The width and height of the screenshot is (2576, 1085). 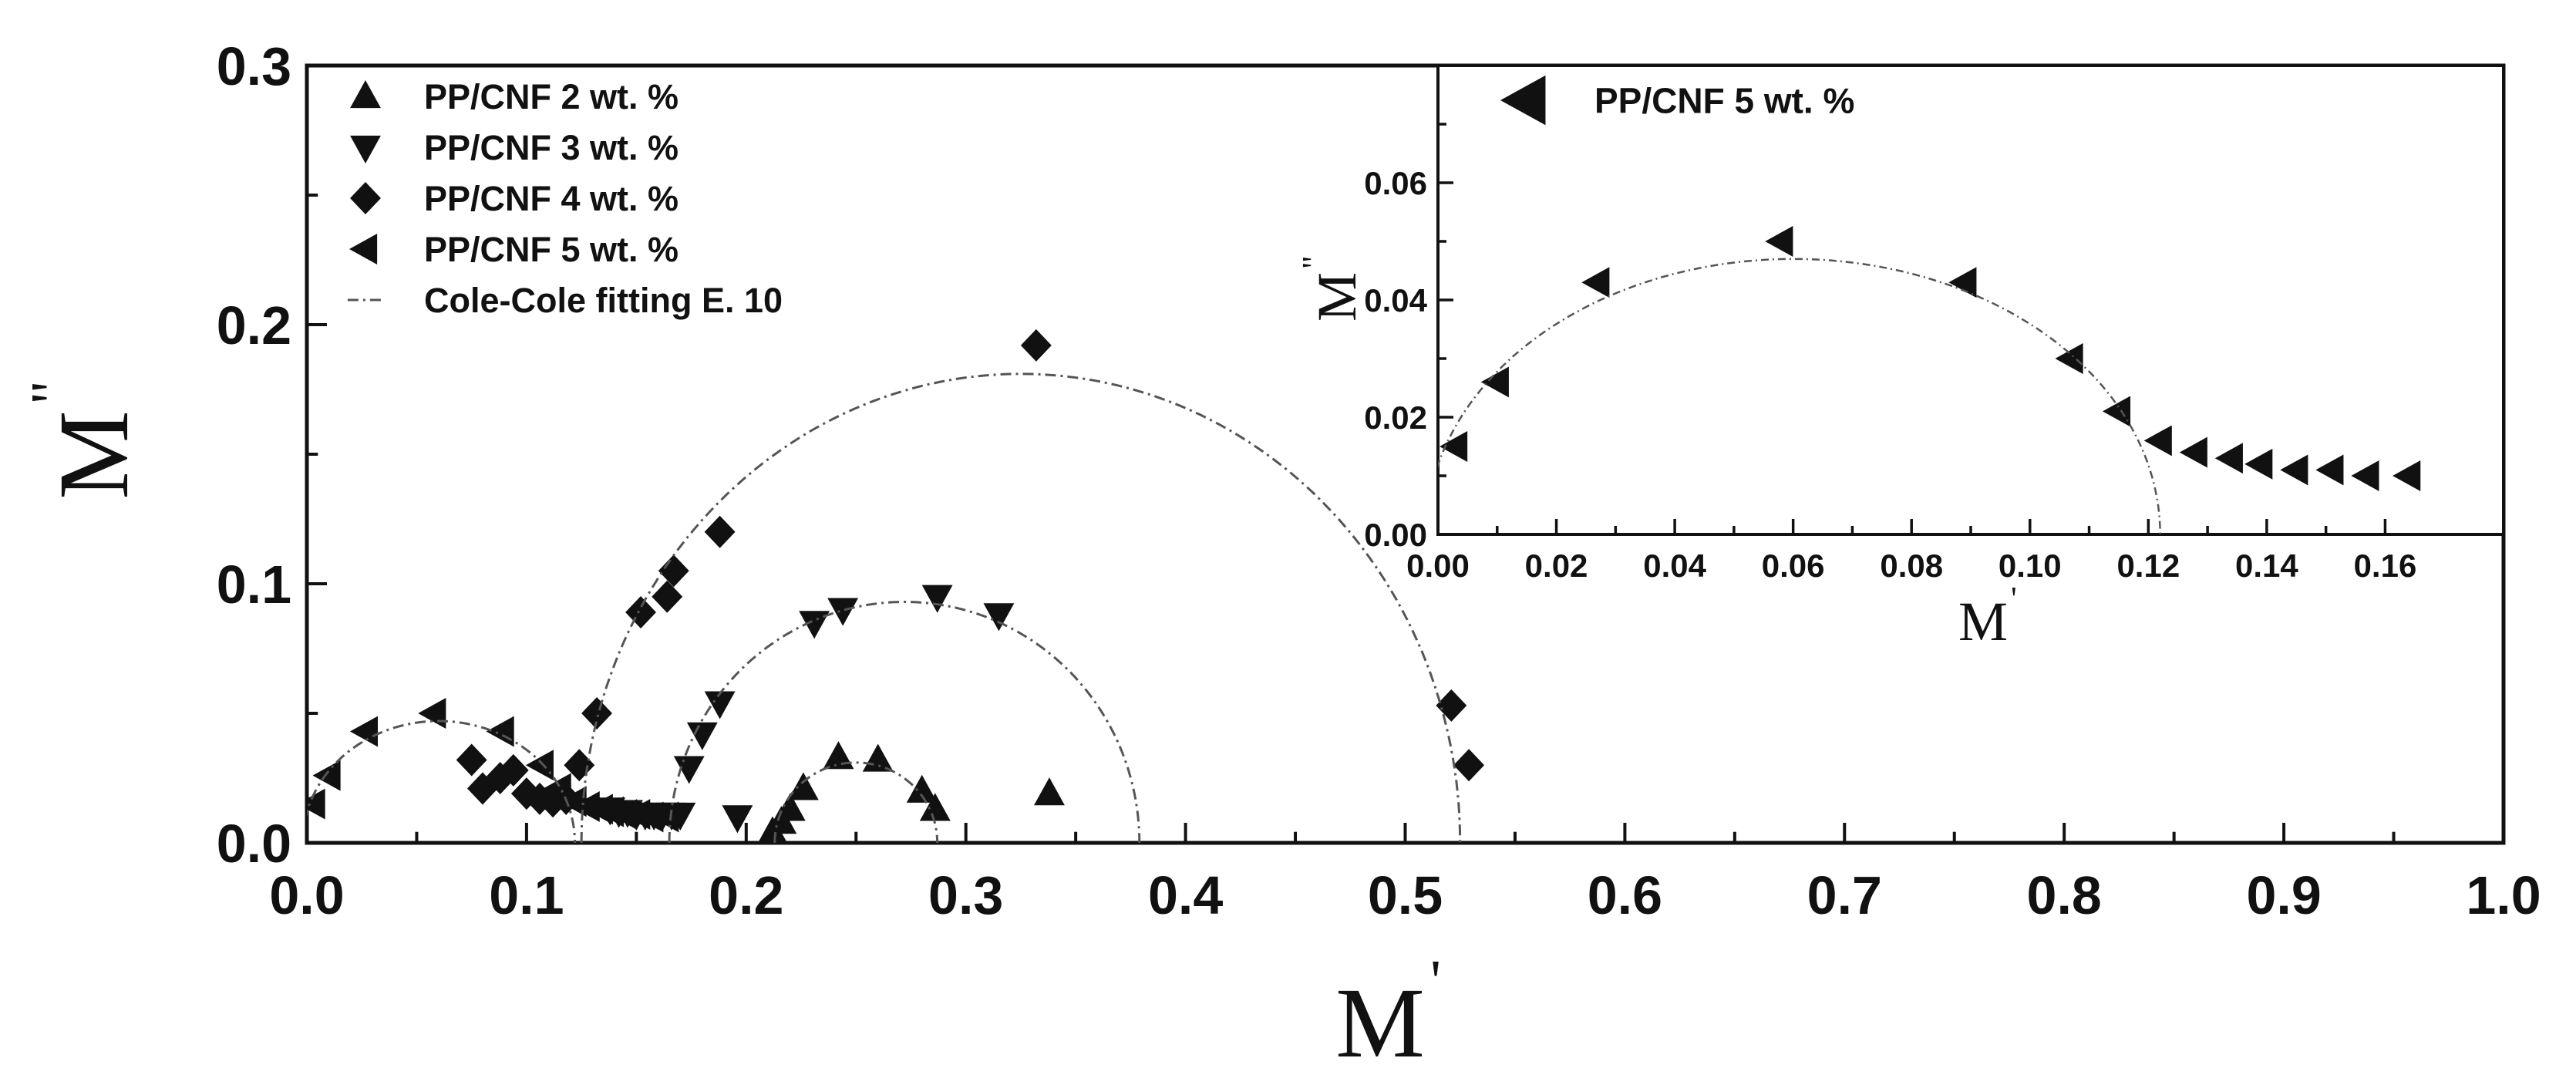 What do you see at coordinates (254, 325) in the screenshot?
I see `main-y-tick-label: 0.2` at bounding box center [254, 325].